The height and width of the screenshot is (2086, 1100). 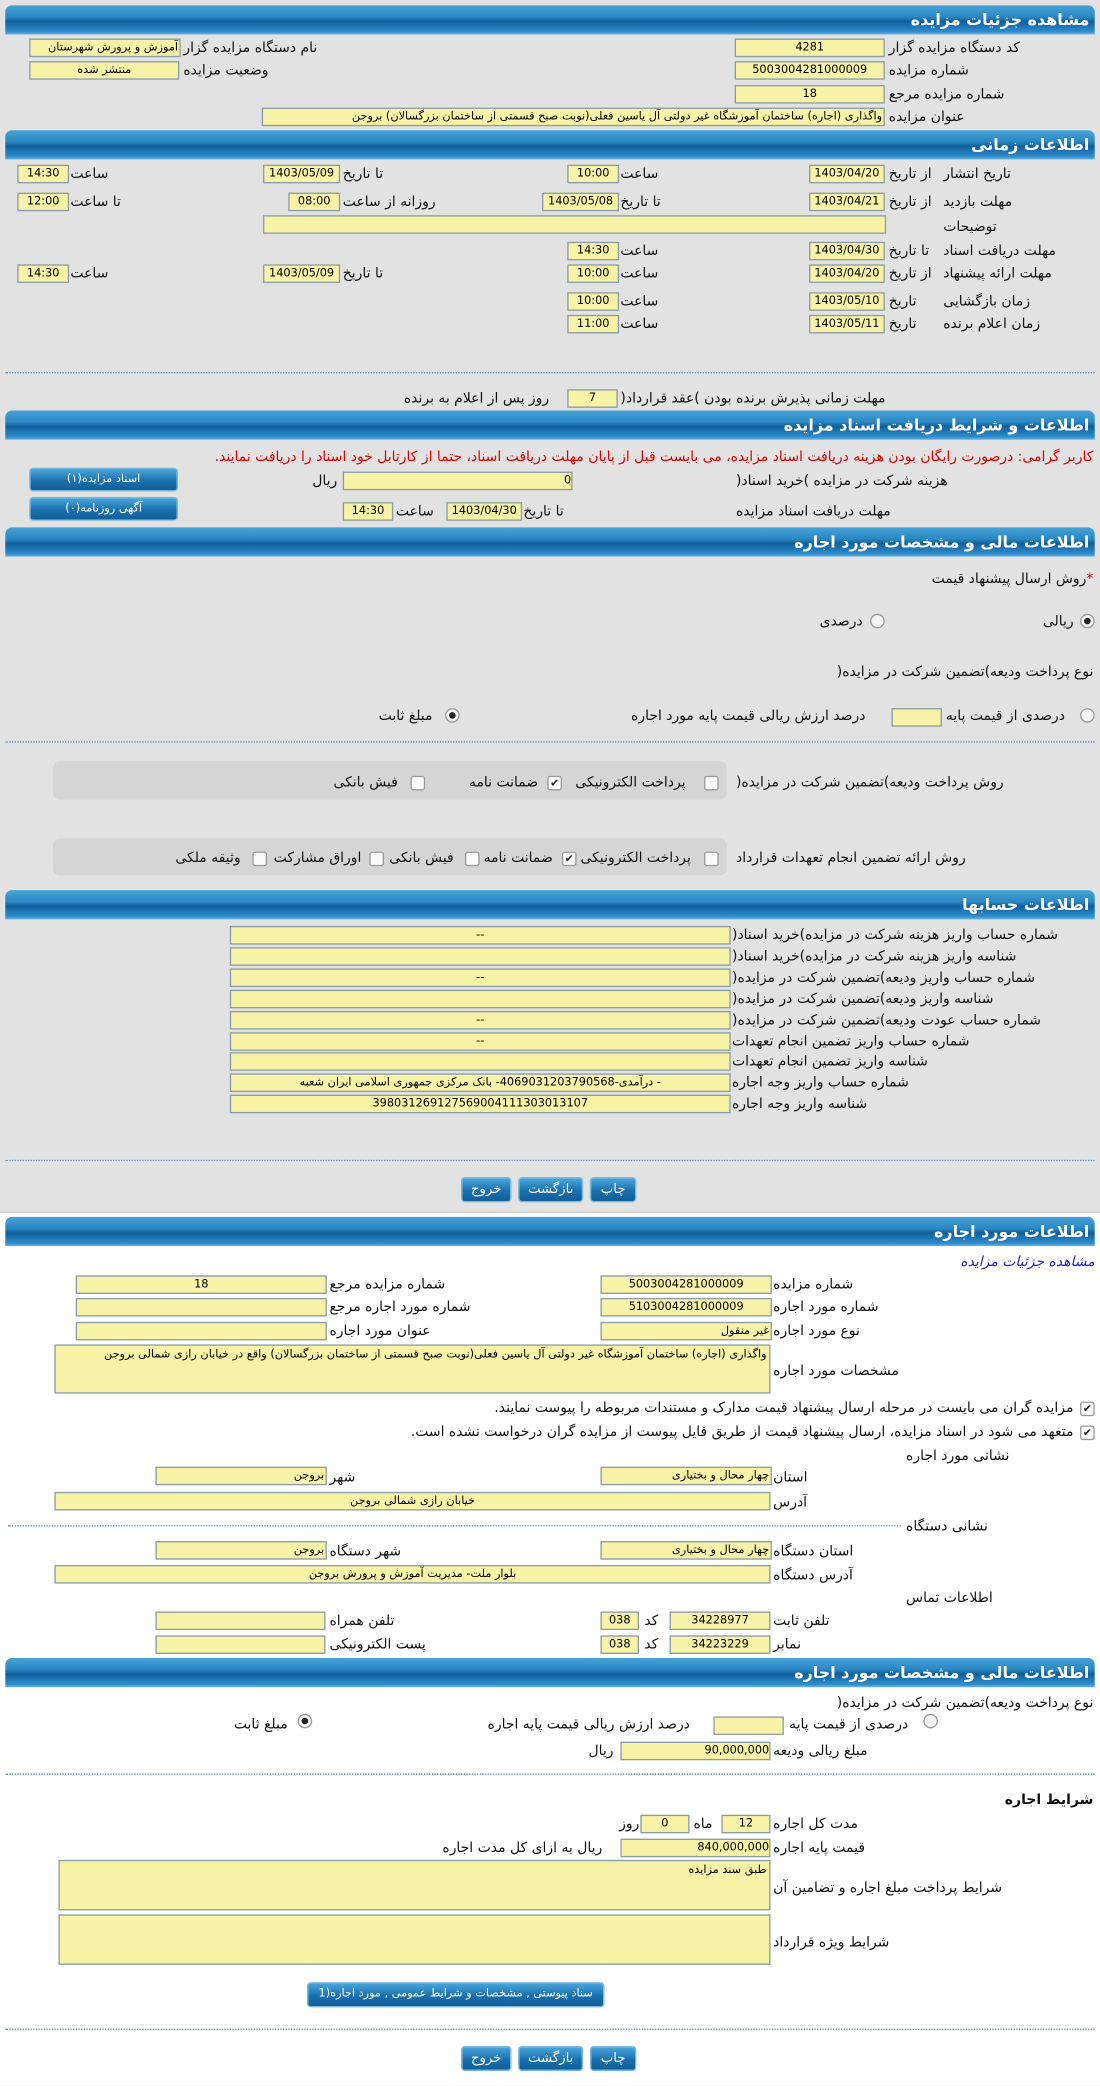 I want to click on publish-to-time: 14:30, so click(x=43, y=174).